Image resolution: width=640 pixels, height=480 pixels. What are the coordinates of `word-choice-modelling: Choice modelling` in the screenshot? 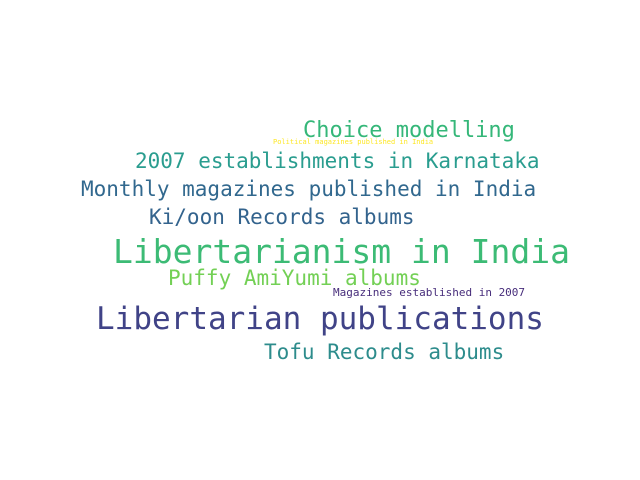 It's located at (409, 130).